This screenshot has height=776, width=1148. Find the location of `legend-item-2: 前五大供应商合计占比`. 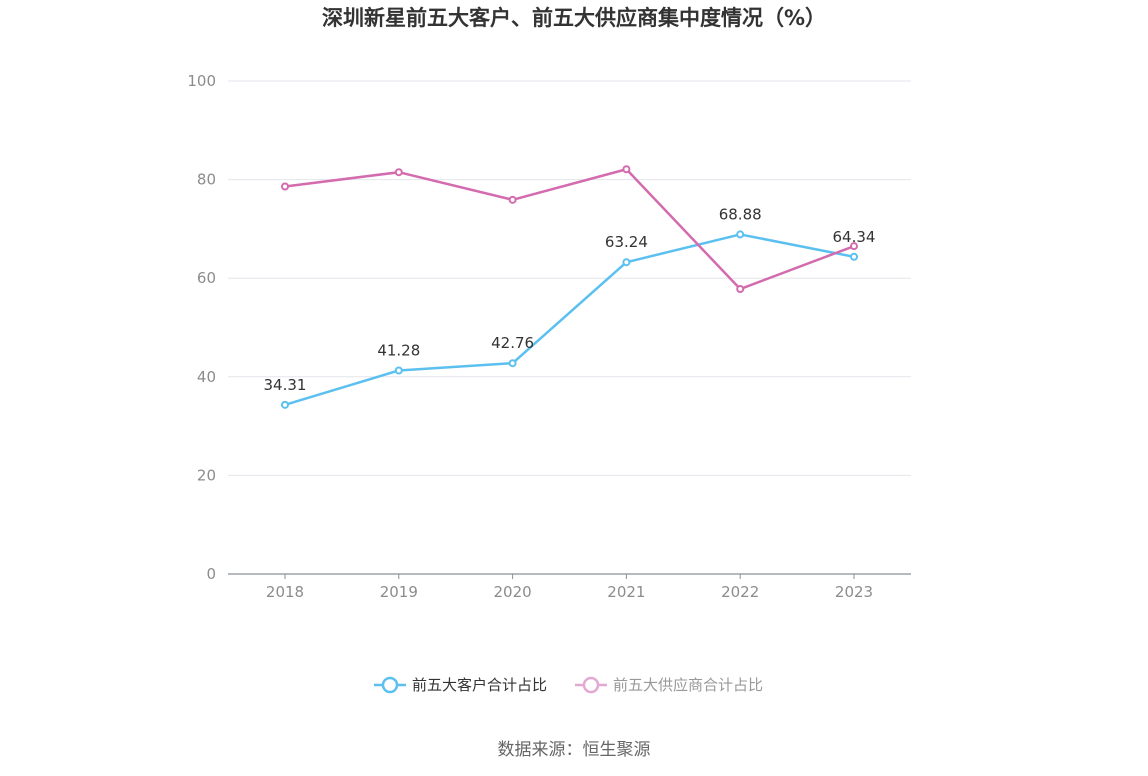

legend-item-2: 前五大供应商合计占比 is located at coordinates (669, 685).